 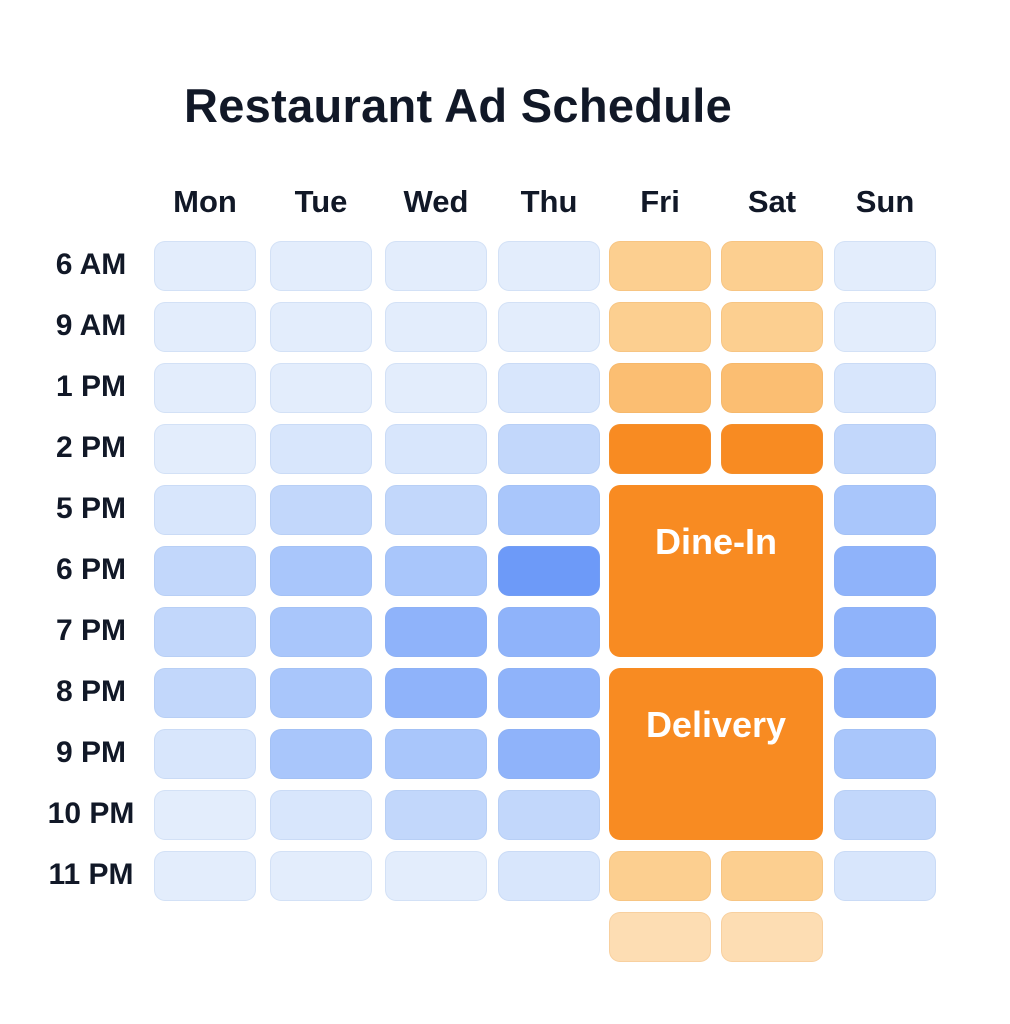 What do you see at coordinates (436, 201) in the screenshot?
I see `column-label-wed: Wed` at bounding box center [436, 201].